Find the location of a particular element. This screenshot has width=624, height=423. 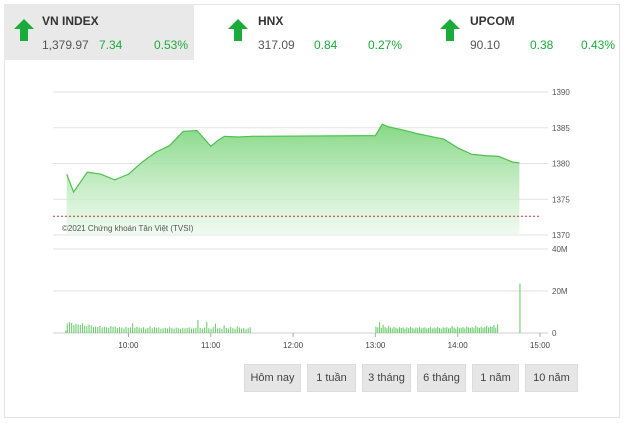

range-1-year-button: 1 năm is located at coordinates (495, 378).